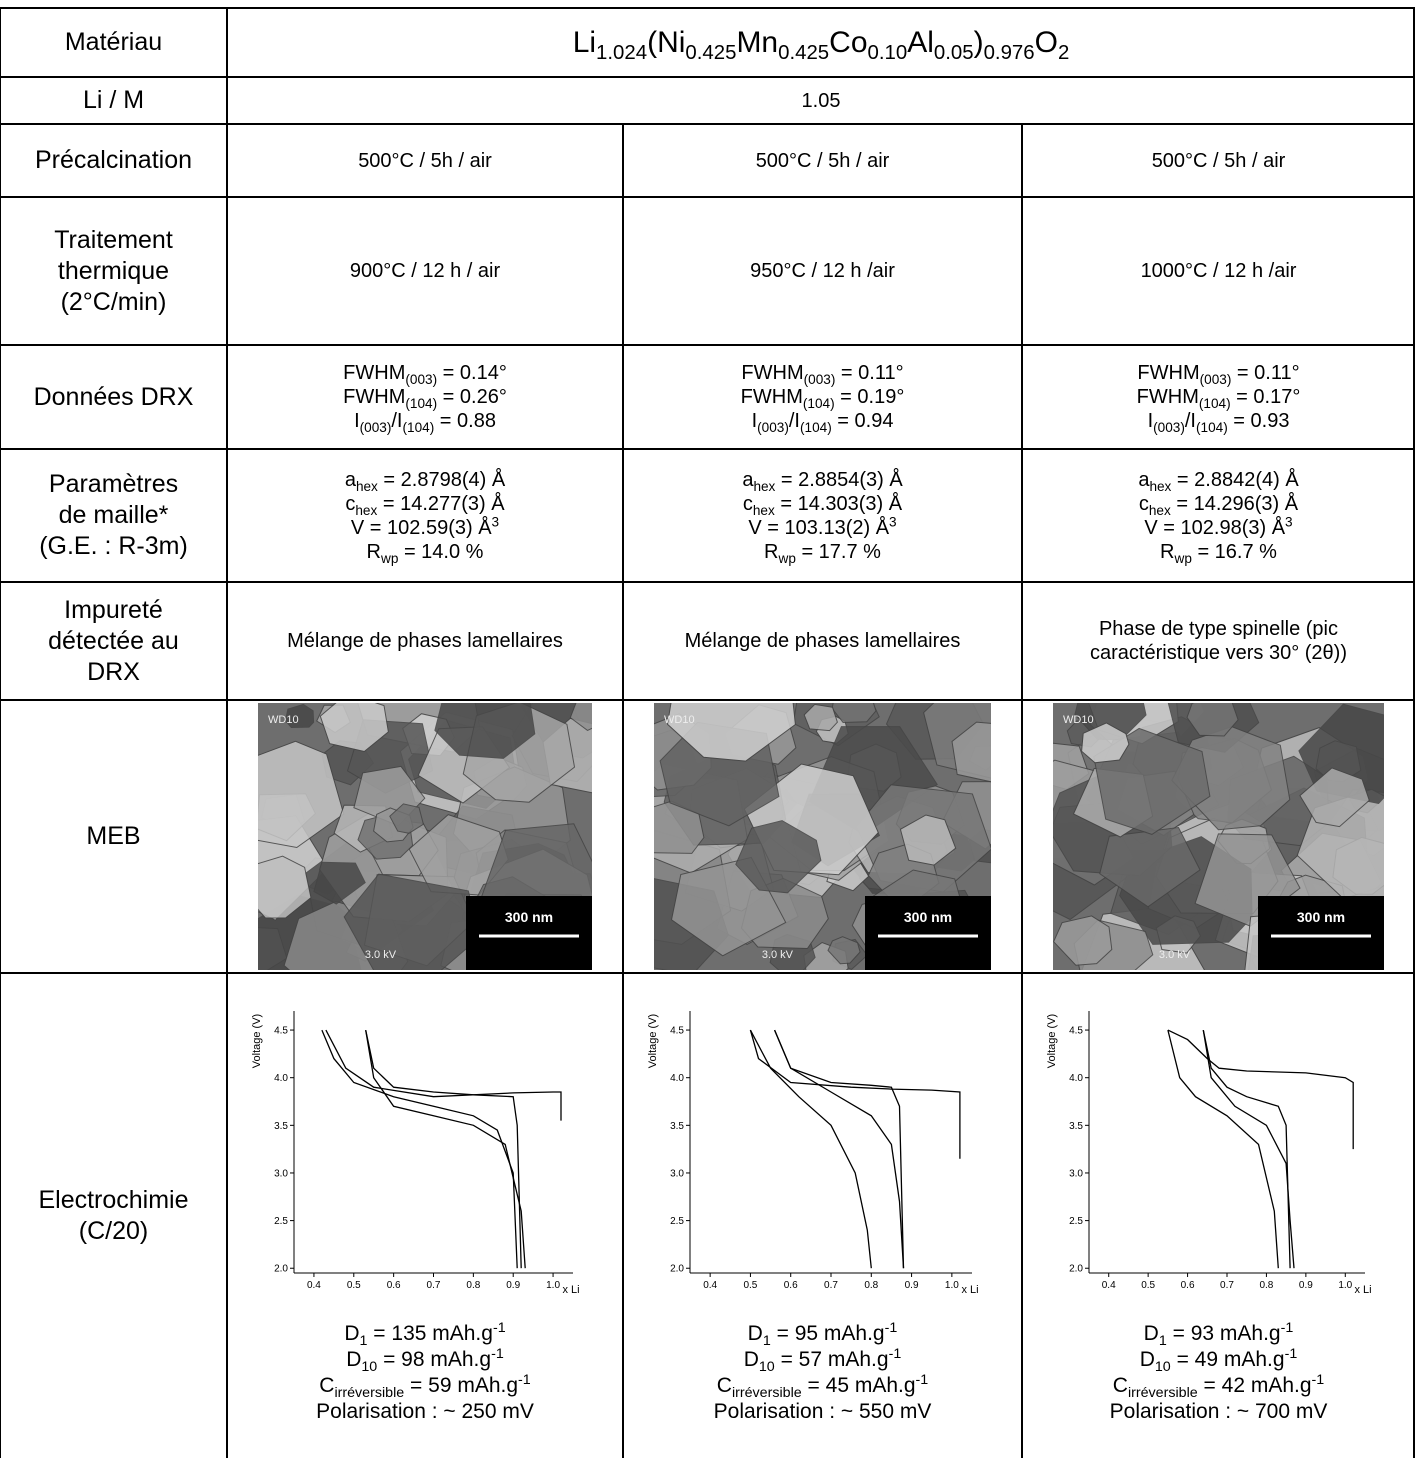 This screenshot has height=1458, width=1415. Describe the element at coordinates (1190, 421) in the screenshot. I see `text: /I` at that location.